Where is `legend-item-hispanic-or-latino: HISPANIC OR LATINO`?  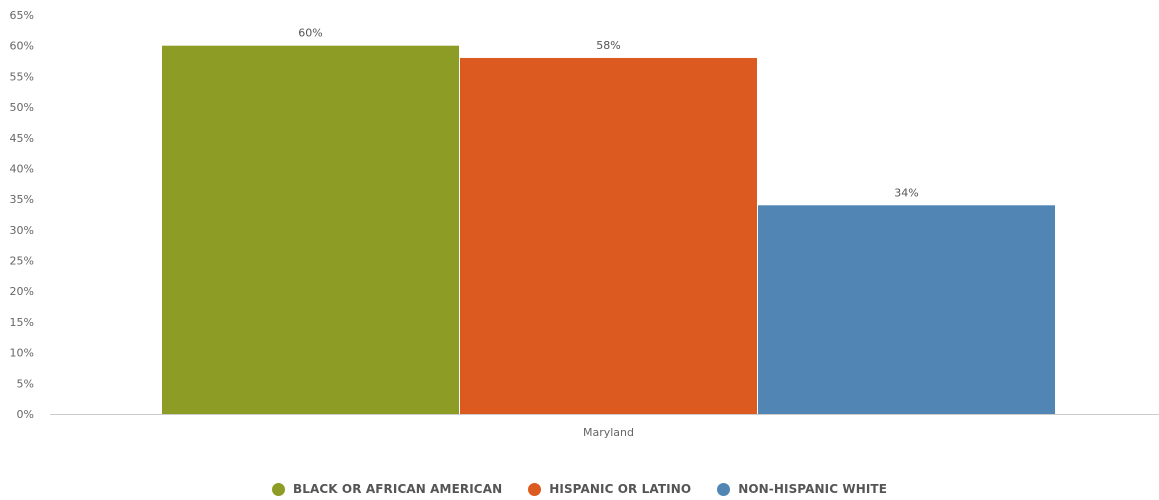 legend-item-hispanic-or-latino: HISPANIC OR LATINO is located at coordinates (609, 489).